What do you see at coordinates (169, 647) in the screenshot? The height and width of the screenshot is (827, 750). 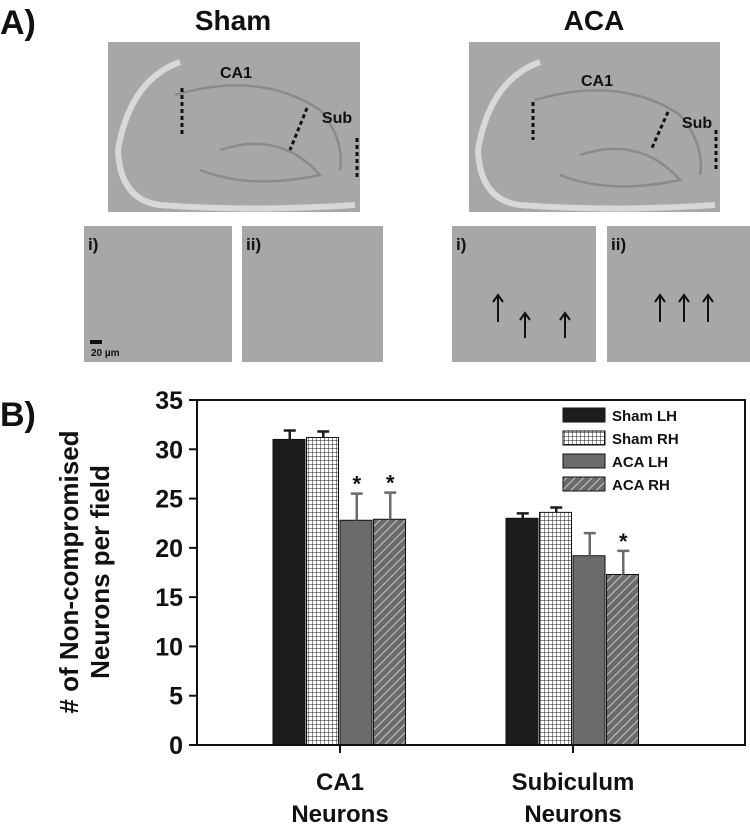 I see `y-tick-label: 10` at bounding box center [169, 647].